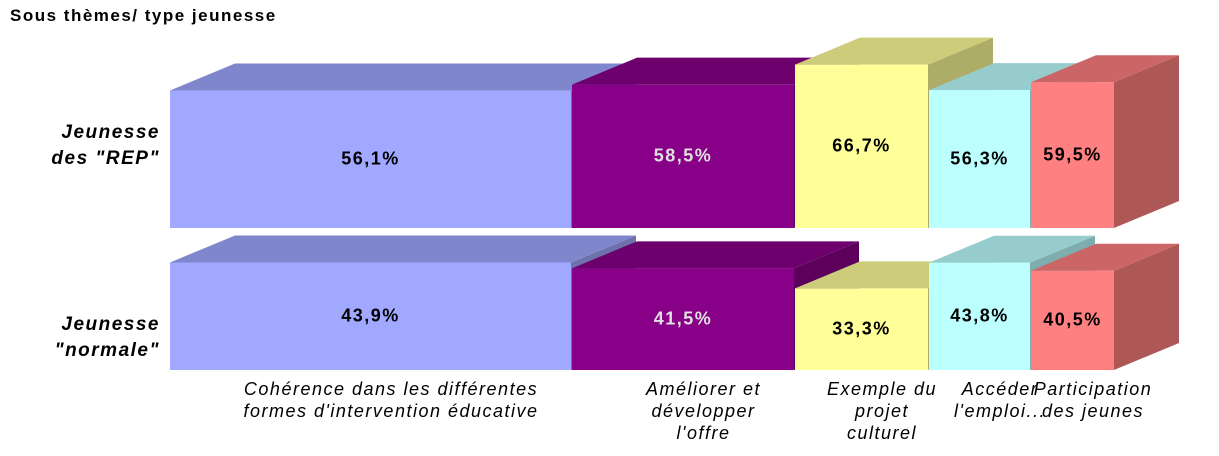 This screenshot has height=456, width=1219. I want to click on value-label: 66,7%, so click(861, 145).